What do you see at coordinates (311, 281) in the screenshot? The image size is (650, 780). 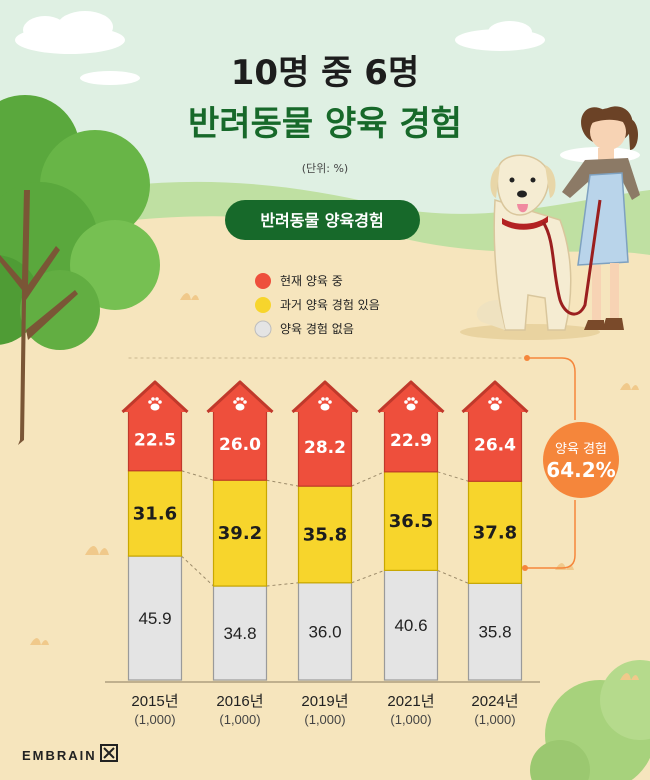 I see `legend-label-current: 현재 양육 중` at bounding box center [311, 281].